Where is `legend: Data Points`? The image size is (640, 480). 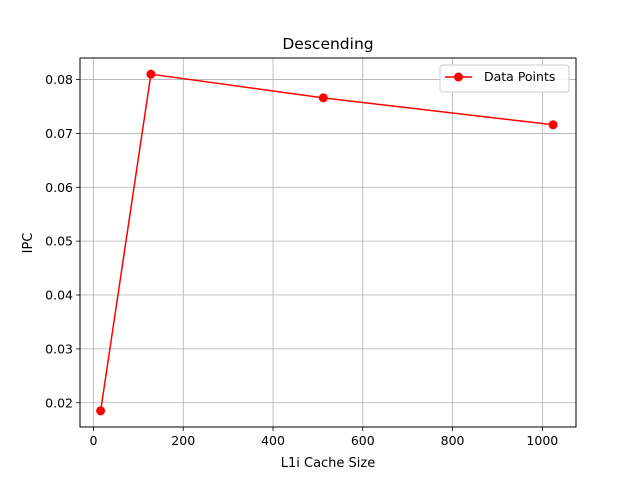
legend: Data Points is located at coordinates (504, 78).